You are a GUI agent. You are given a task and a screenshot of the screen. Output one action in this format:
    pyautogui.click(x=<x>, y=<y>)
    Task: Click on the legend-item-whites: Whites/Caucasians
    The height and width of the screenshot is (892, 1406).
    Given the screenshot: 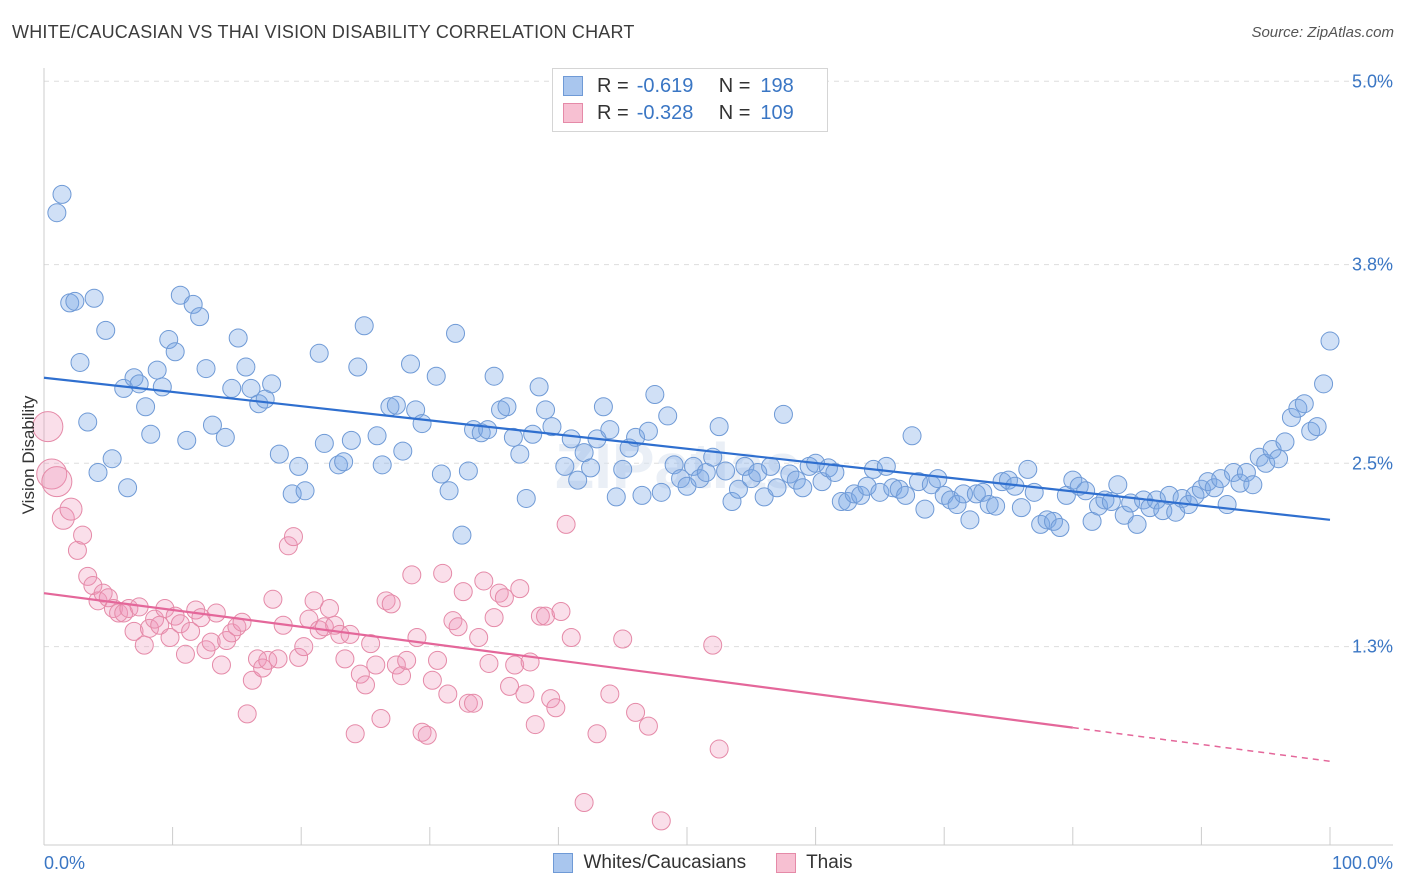 What is the action you would take?
    pyautogui.click(x=649, y=863)
    